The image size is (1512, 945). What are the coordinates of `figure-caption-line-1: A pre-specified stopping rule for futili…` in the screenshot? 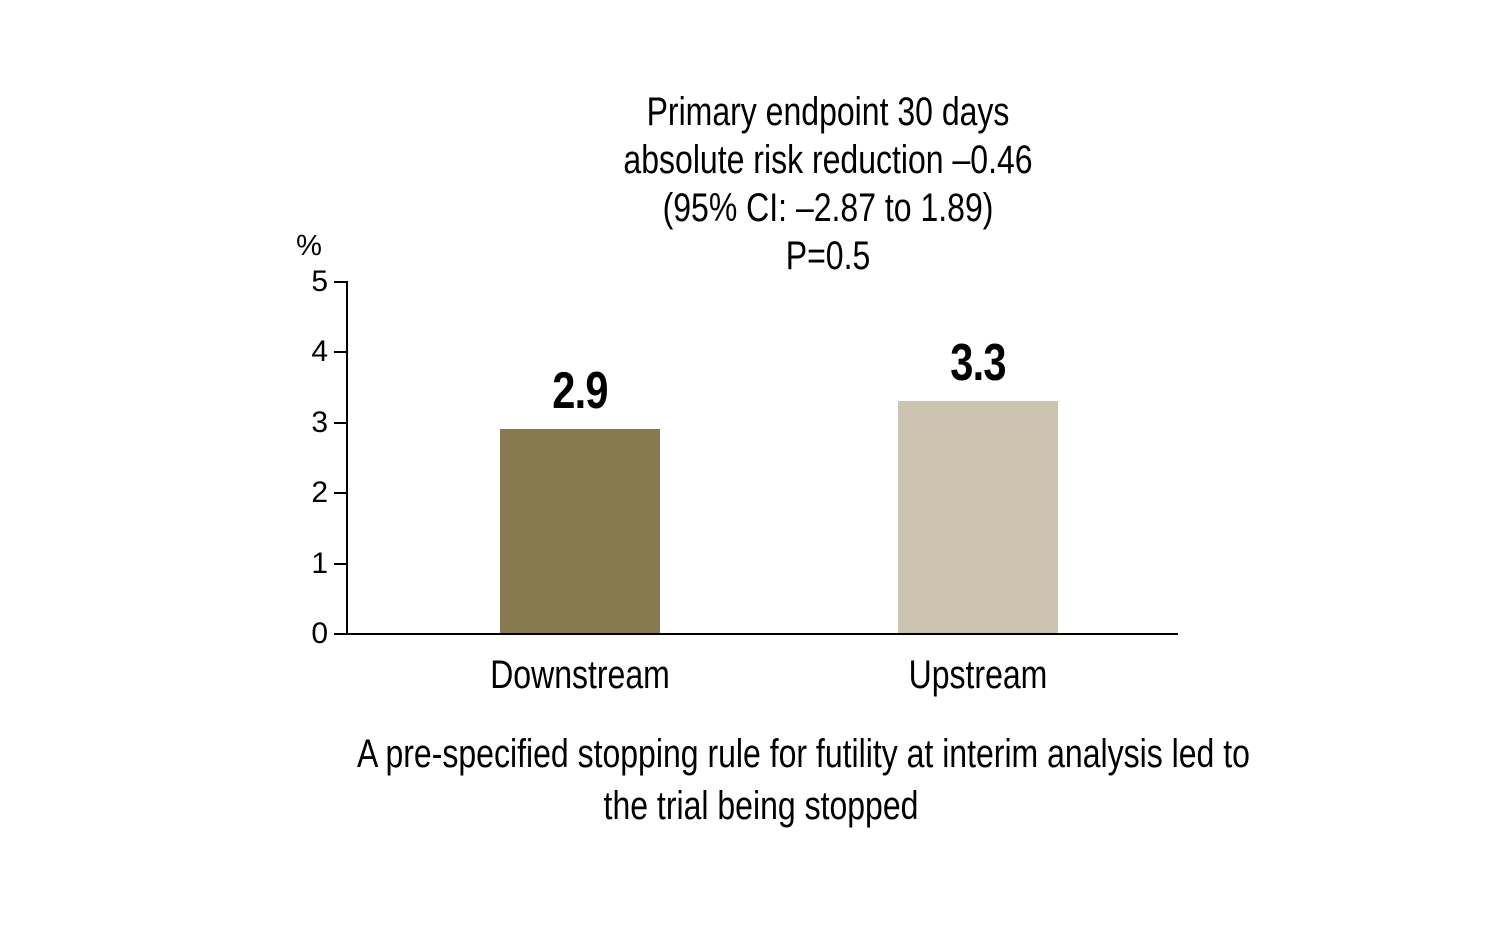 It's located at (803, 754).